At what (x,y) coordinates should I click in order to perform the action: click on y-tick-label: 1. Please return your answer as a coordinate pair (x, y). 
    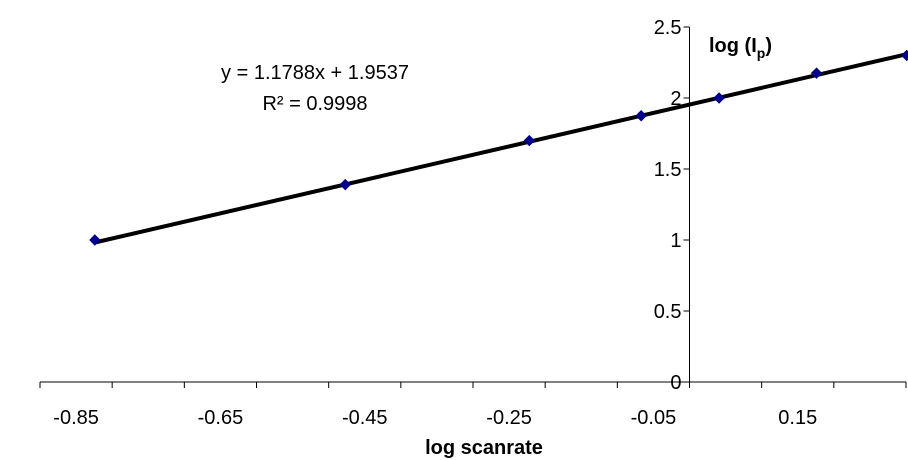
    Looking at the image, I should click on (675, 241).